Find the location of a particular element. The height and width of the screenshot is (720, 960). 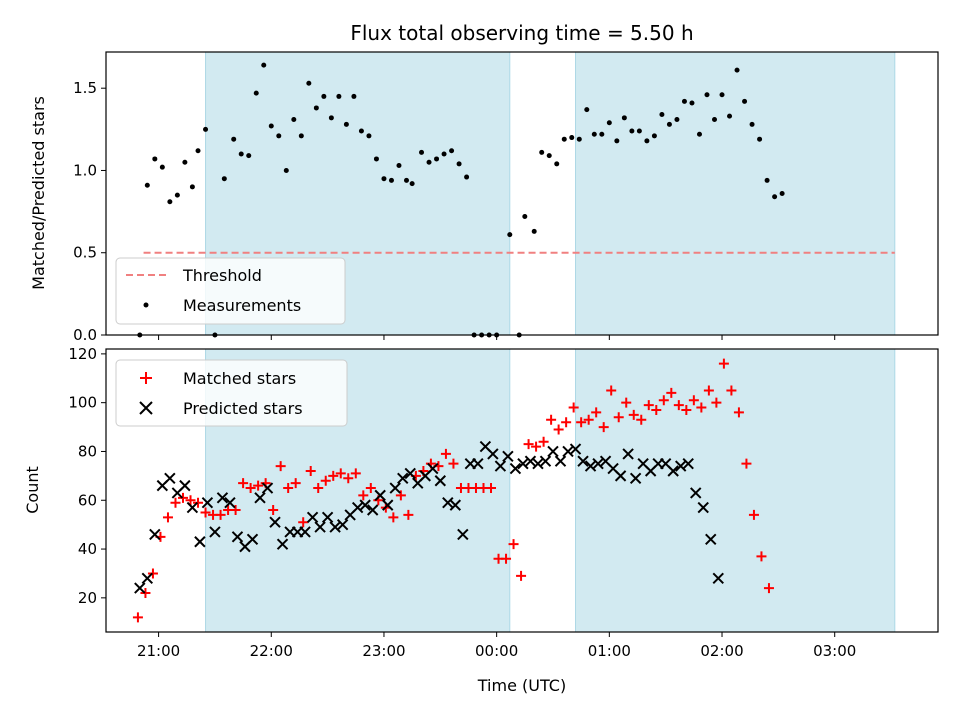

y-tick-label: 80 is located at coordinates (87, 451).